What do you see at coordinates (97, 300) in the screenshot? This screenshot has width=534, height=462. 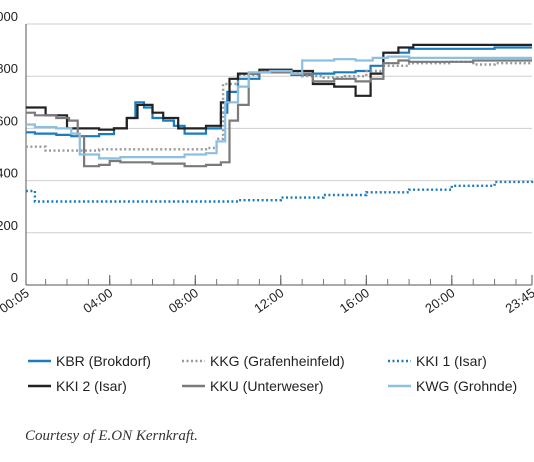 I see `x-tick-label: 04:00` at bounding box center [97, 300].